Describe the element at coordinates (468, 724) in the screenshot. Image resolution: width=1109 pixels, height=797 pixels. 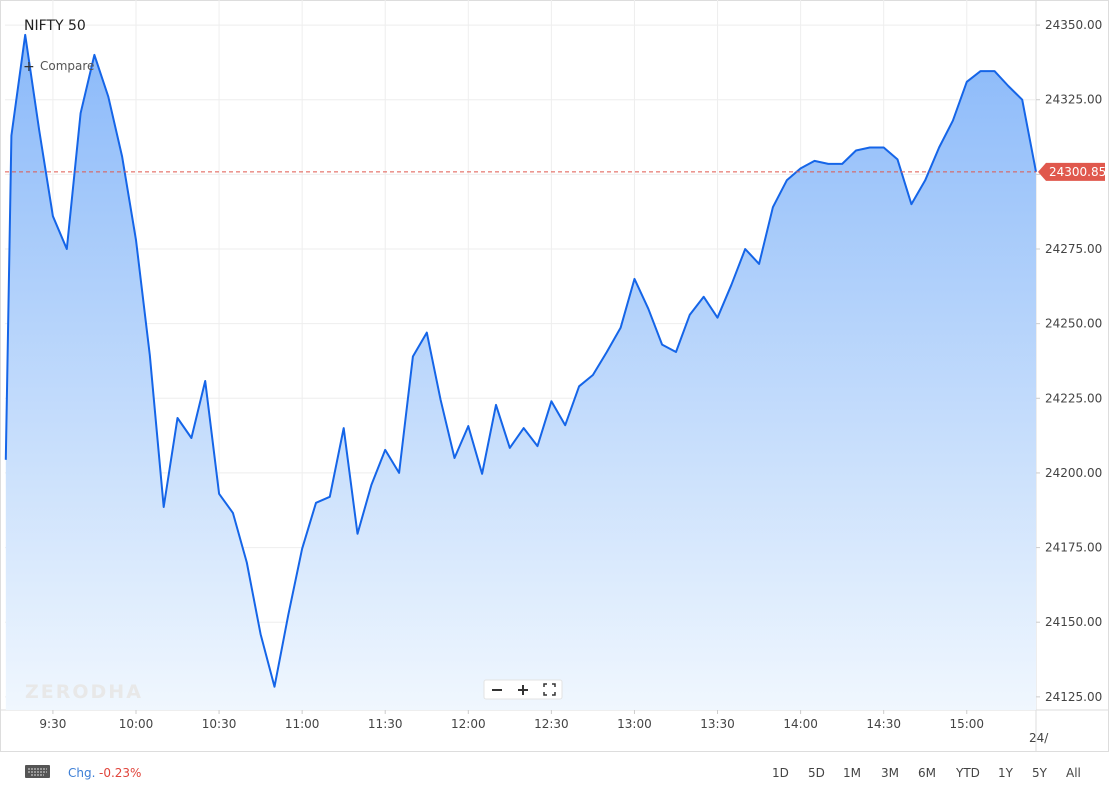
I see `x-tick-label: 12:00` at that location.